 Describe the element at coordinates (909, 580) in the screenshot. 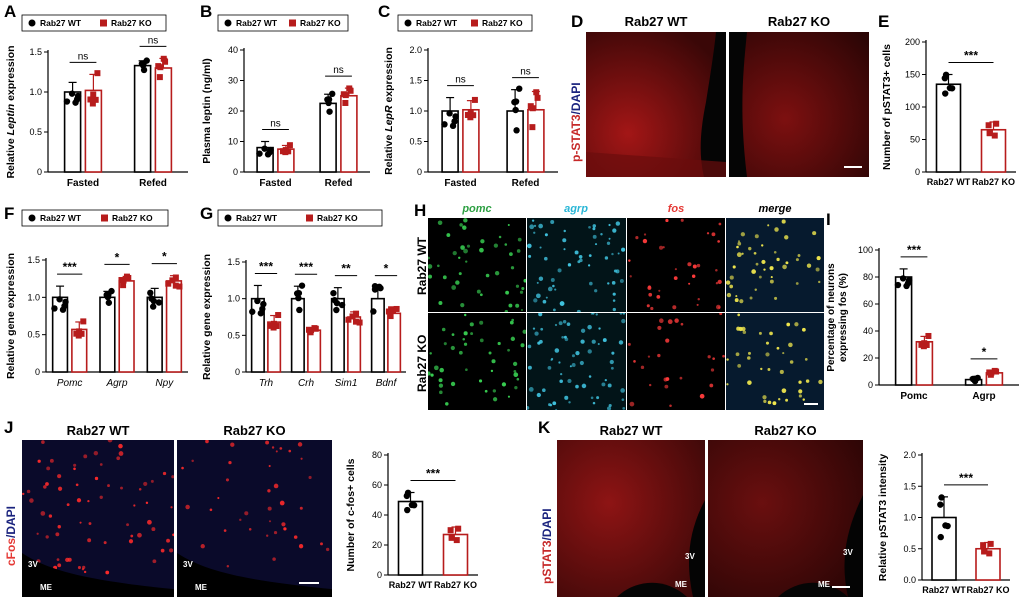

I see `y-tick-label: 0.0` at that location.